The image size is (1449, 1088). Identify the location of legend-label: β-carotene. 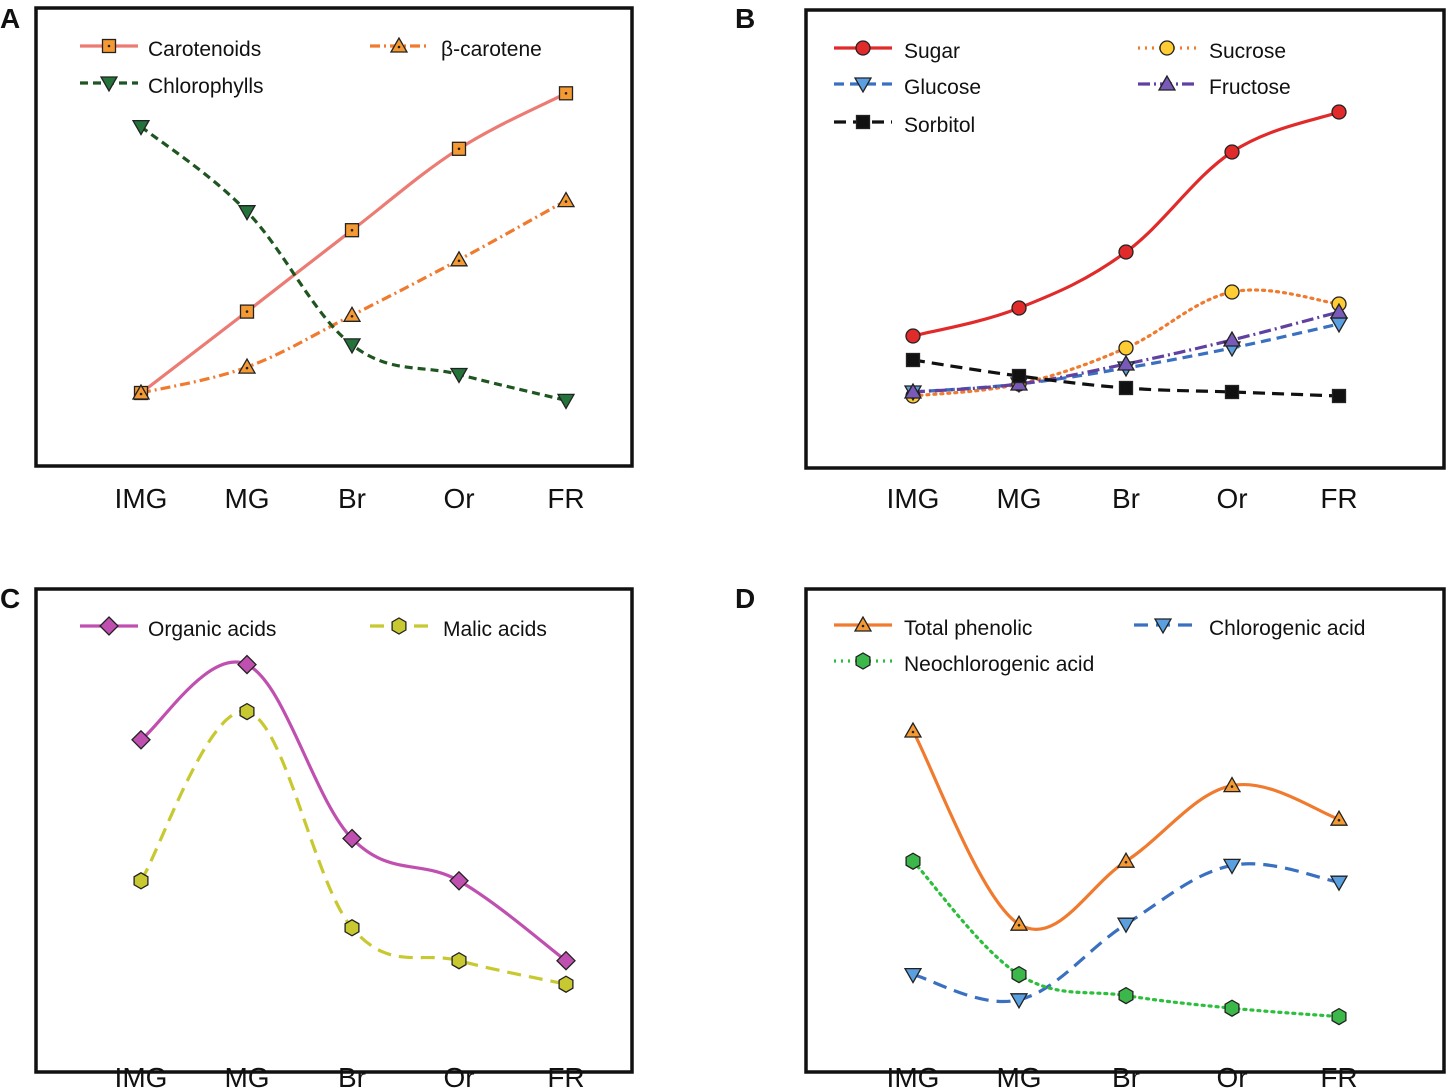
(491, 49).